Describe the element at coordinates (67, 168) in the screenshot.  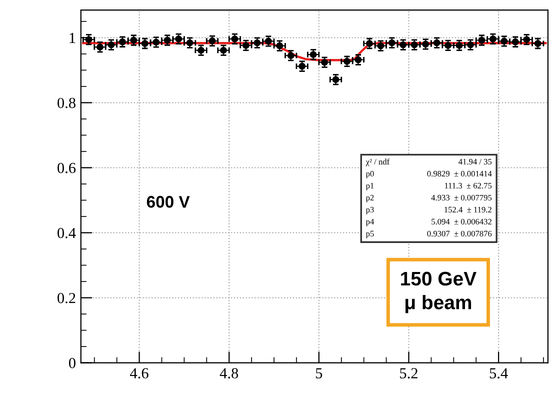
I see `y-tick-label: 0.6` at that location.